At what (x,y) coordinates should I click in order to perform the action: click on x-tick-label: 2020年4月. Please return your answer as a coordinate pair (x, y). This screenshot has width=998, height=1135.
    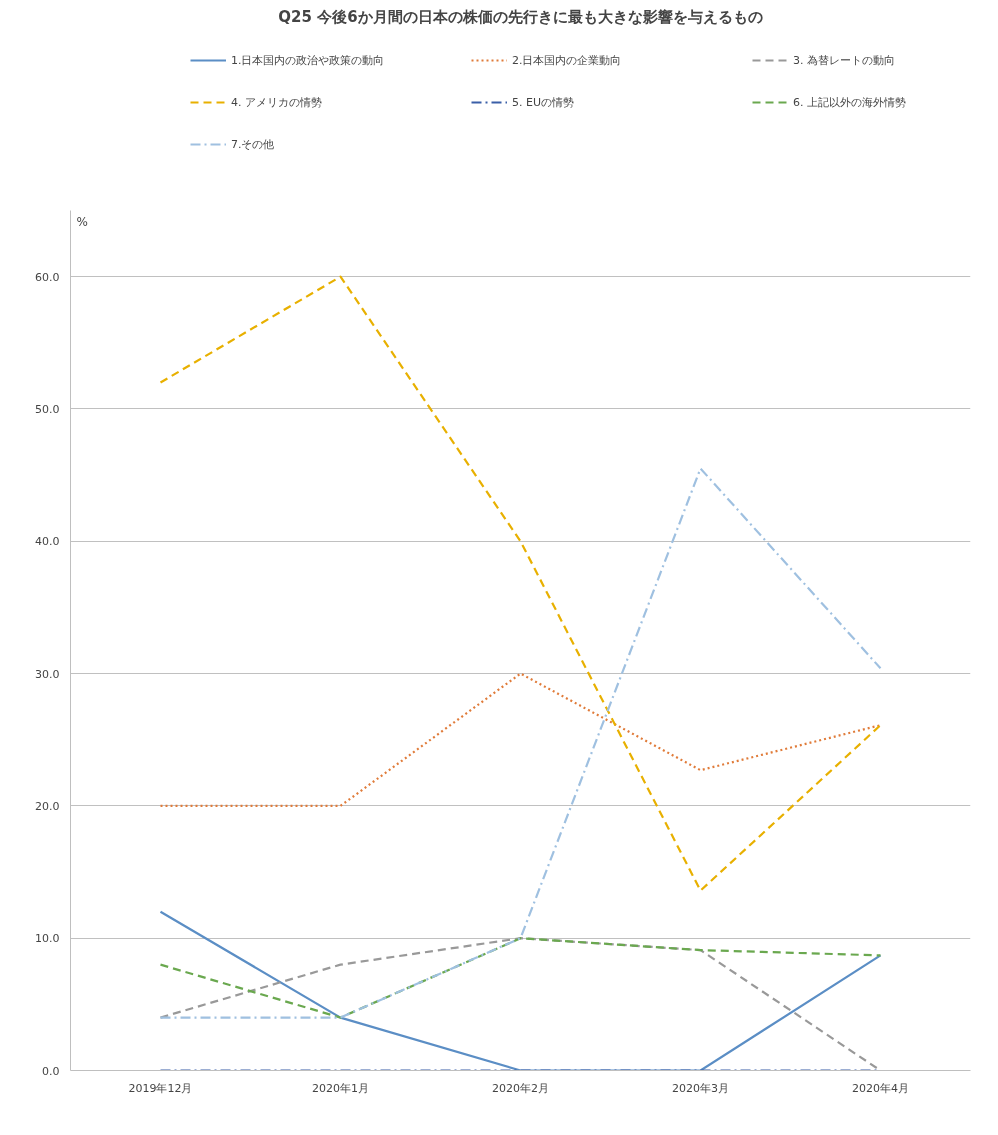
    Looking at the image, I should click on (880, 1088).